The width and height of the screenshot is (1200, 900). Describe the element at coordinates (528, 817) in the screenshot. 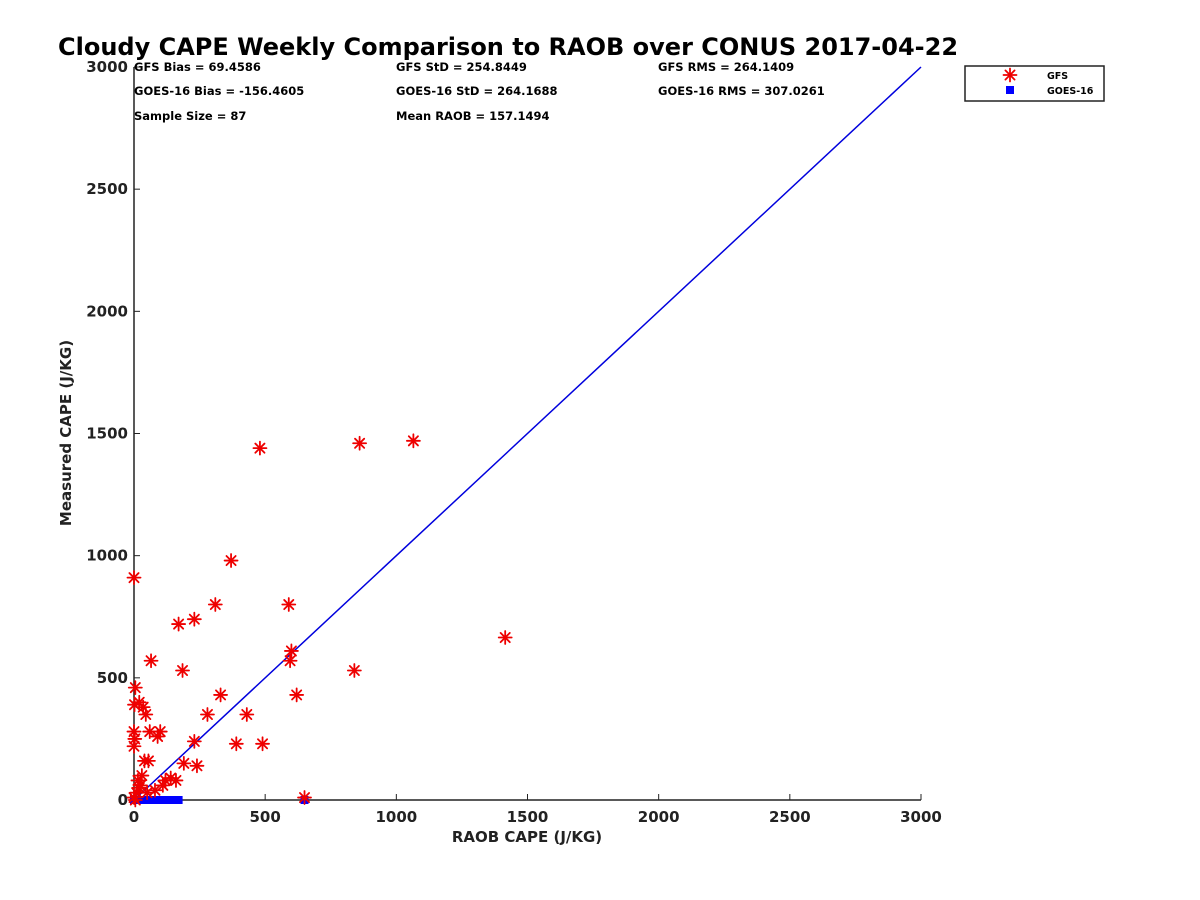

I see `x-tick-label: 1500` at that location.